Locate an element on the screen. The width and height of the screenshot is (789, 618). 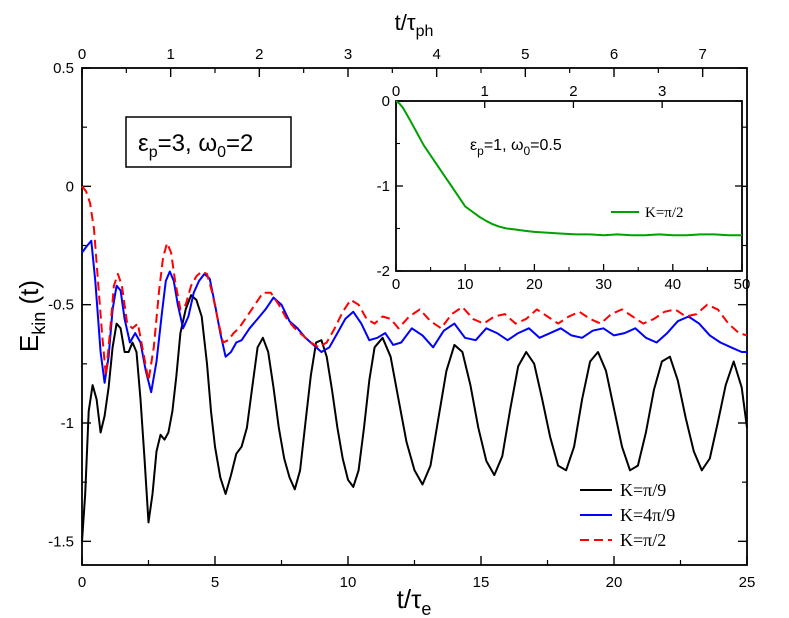
x-tick-label: 15 is located at coordinates (481, 582).